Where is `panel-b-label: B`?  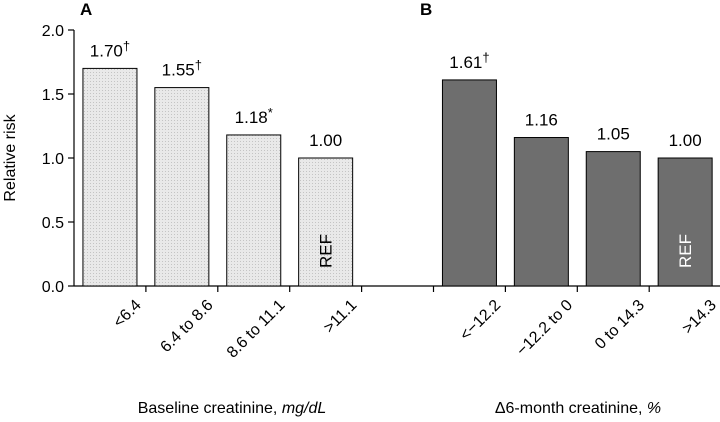 panel-b-label: B is located at coordinates (426, 9).